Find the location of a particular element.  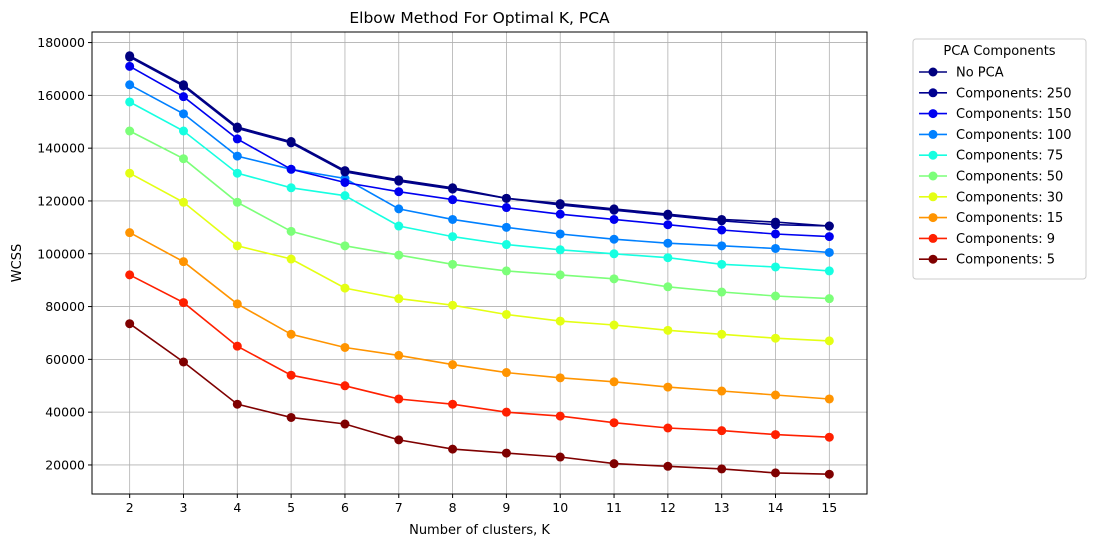

x-tick-label: 8 is located at coordinates (453, 507).